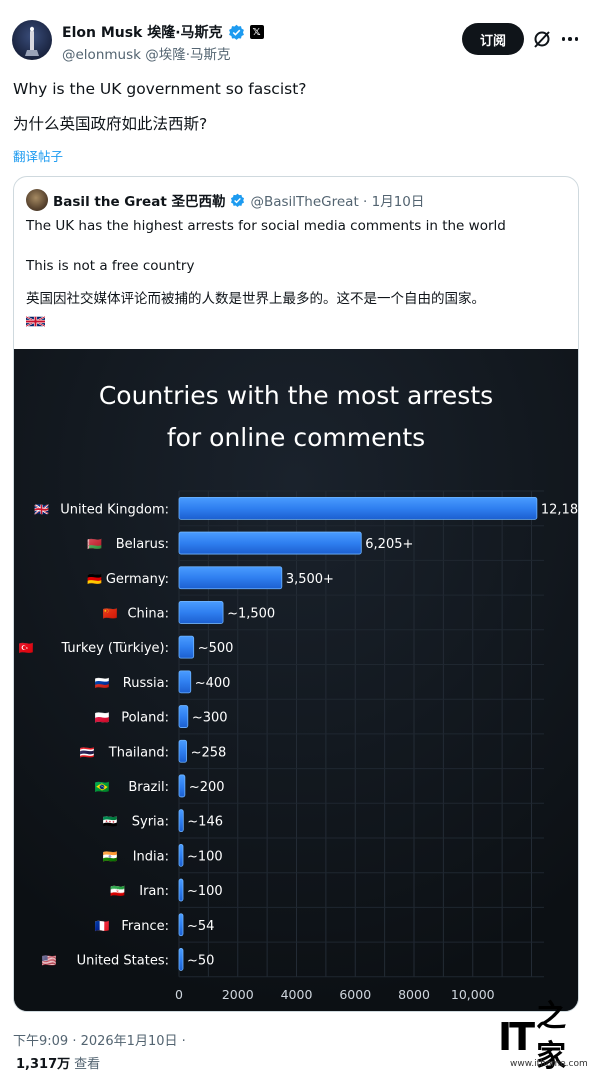 The height and width of the screenshot is (1077, 596). Describe the element at coordinates (551, 1036) in the screenshot. I see `watermark-logo-chinese: 之家` at that location.